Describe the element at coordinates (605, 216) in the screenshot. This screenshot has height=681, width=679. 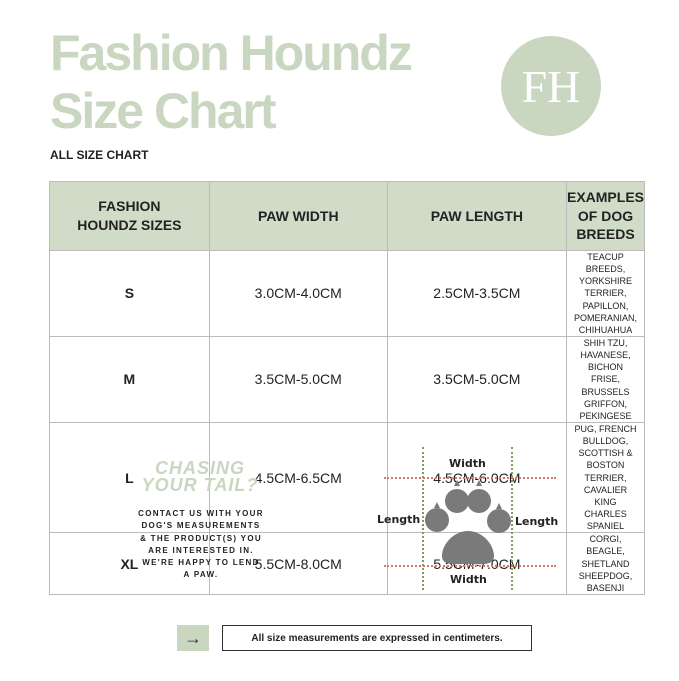
I see `header-breeds: EXAMPLES OF DOG BREEDS` at that location.